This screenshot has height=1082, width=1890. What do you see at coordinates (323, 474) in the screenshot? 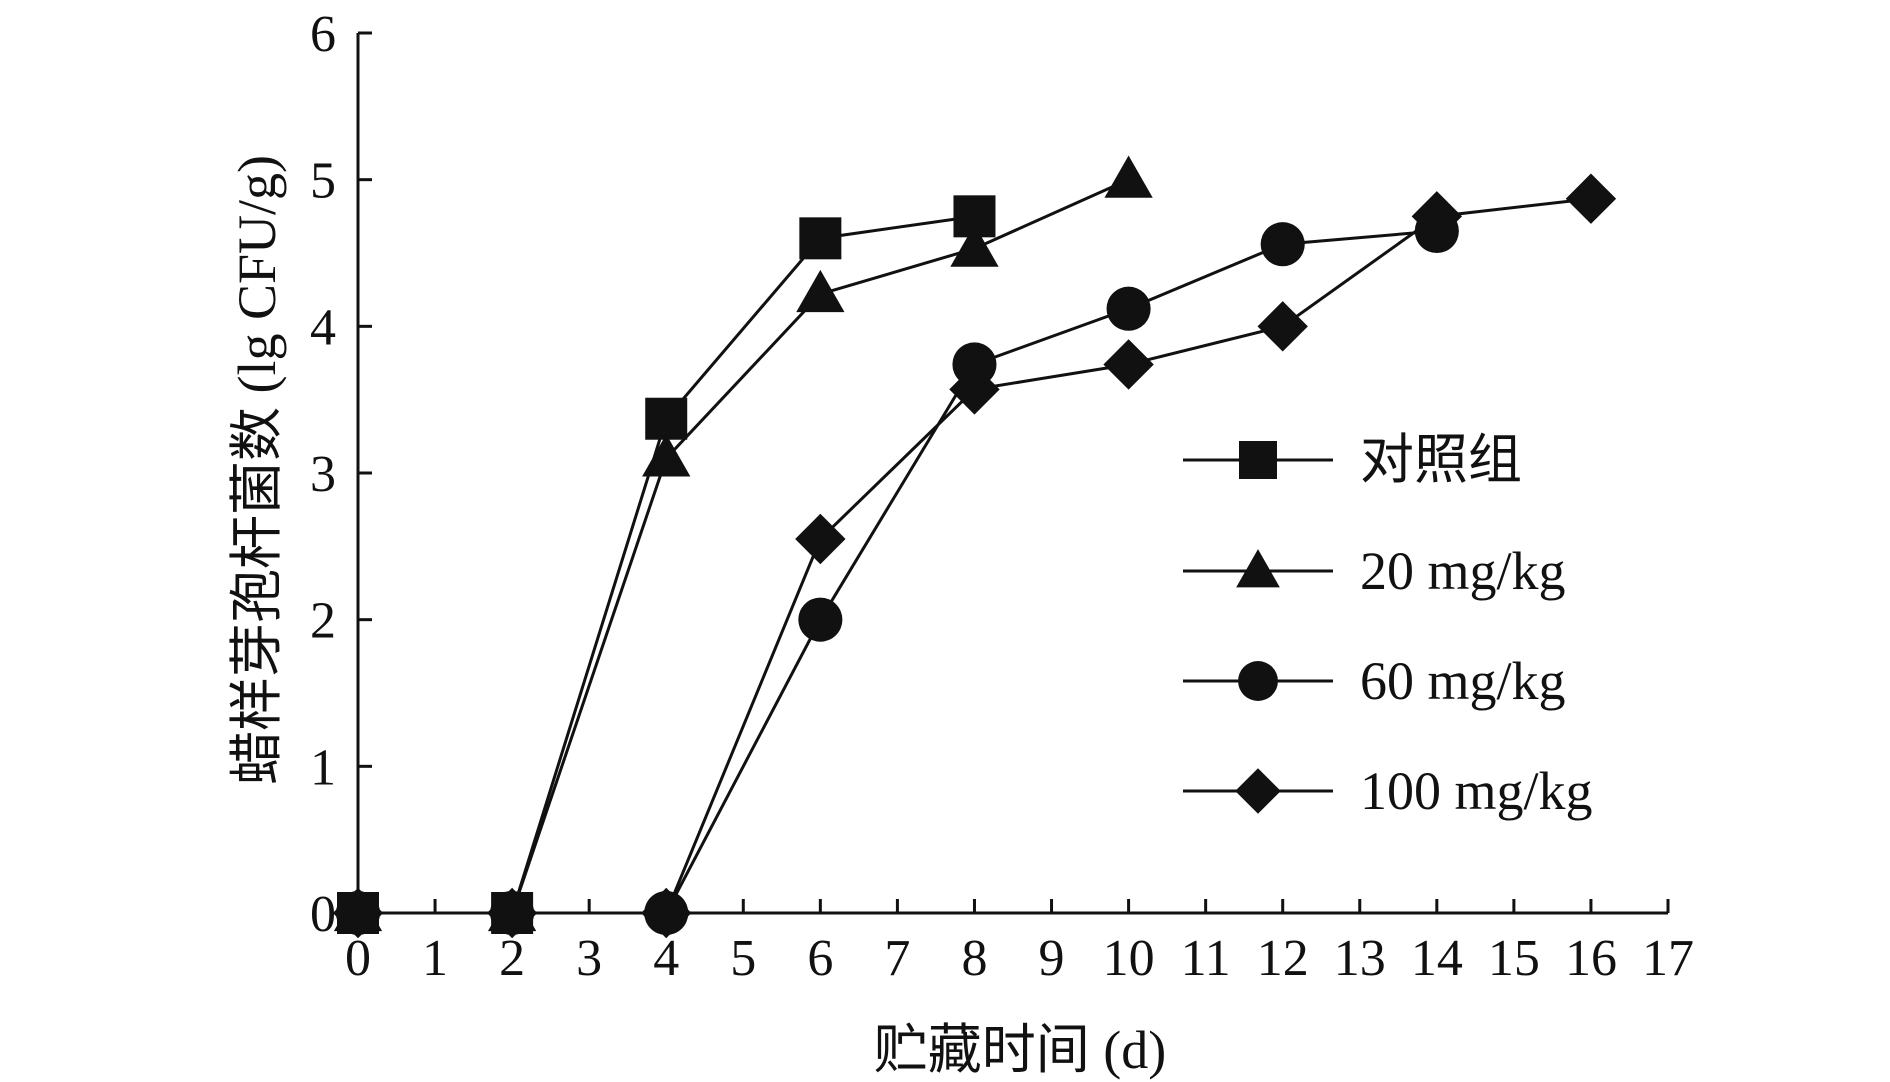
I see `y-tick-label: 3` at bounding box center [323, 474].